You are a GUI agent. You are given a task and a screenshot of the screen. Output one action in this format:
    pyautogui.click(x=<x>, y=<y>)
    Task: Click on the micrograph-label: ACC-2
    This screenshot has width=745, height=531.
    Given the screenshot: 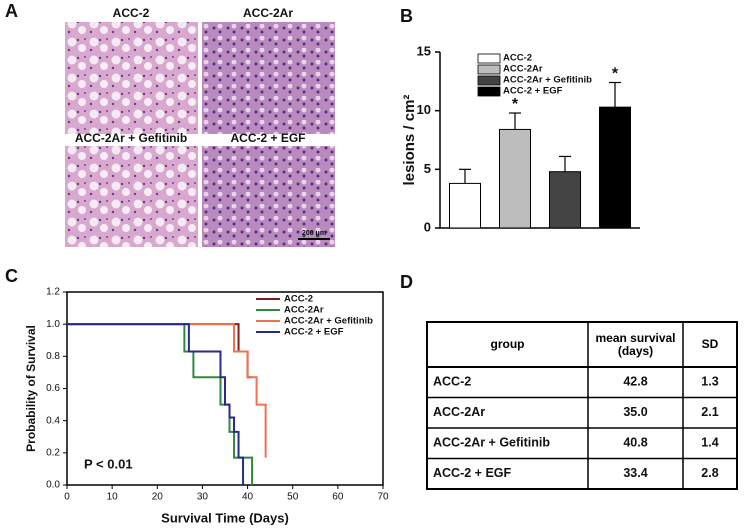 What is the action you would take?
    pyautogui.click(x=131, y=13)
    